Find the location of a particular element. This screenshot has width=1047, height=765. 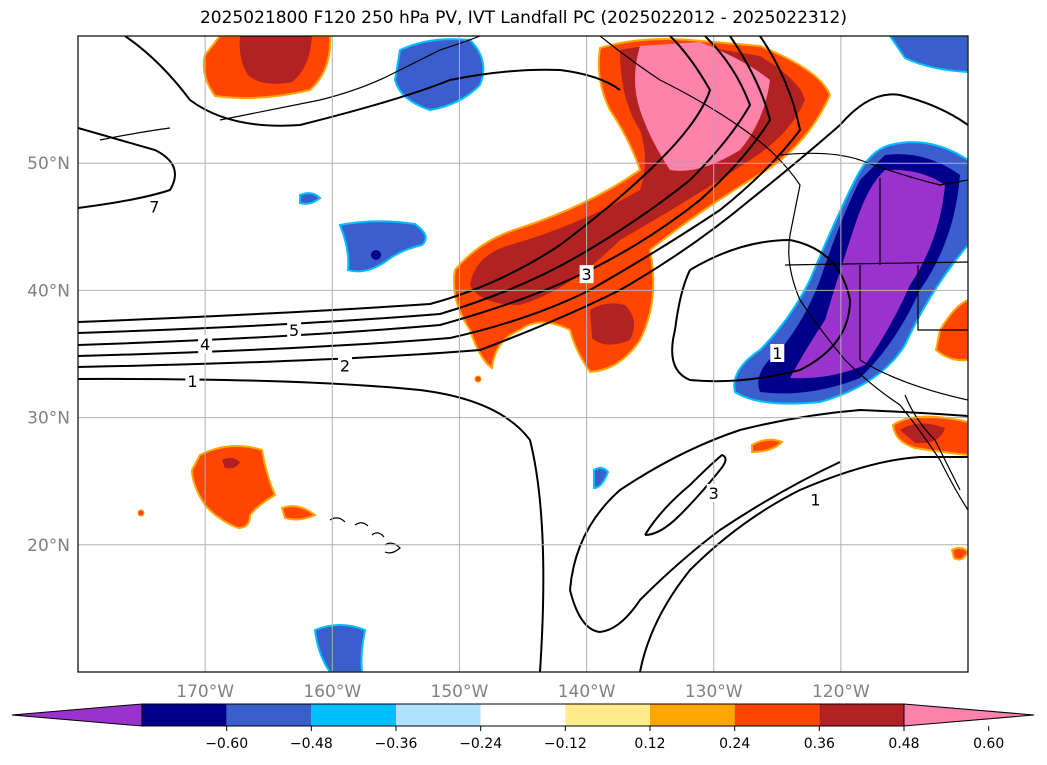

lat-tick-label: 20°N is located at coordinates (48, 546).